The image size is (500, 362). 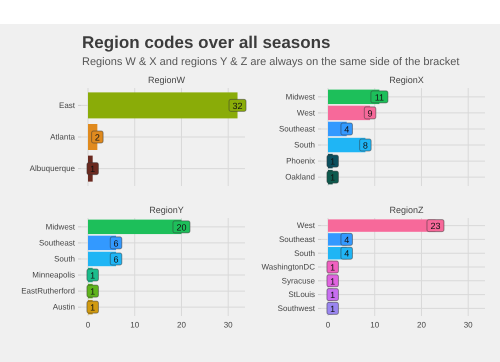 I want to click on data-label: 23, so click(x=435, y=226).